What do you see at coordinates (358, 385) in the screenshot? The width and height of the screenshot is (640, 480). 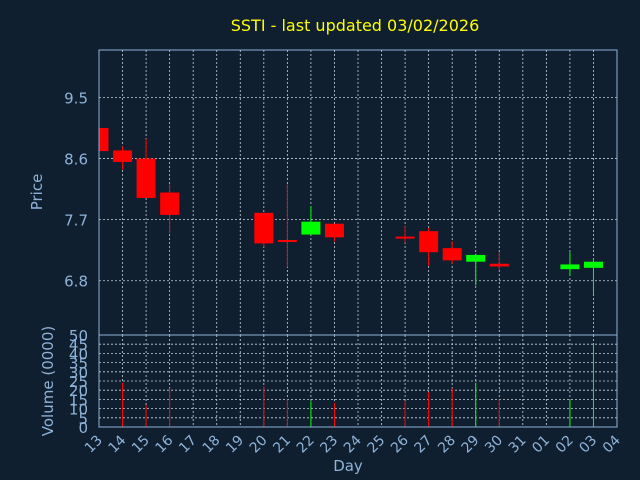 I see `volume-bars` at bounding box center [358, 385].